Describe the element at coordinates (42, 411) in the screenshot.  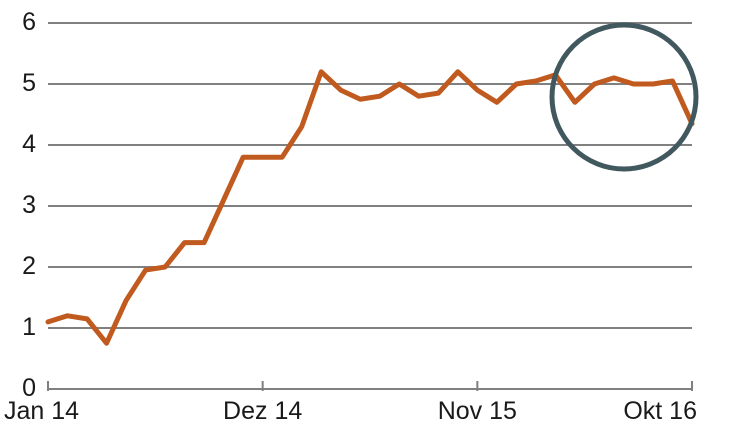
I see `x-tick-label: Jan 14` at that location.